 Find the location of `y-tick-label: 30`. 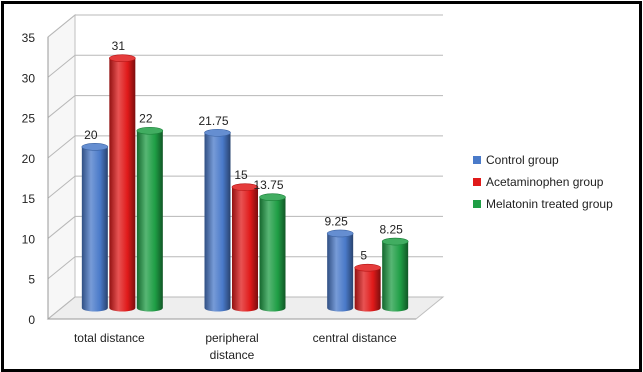

y-tick-label: 30 is located at coordinates (29, 78).